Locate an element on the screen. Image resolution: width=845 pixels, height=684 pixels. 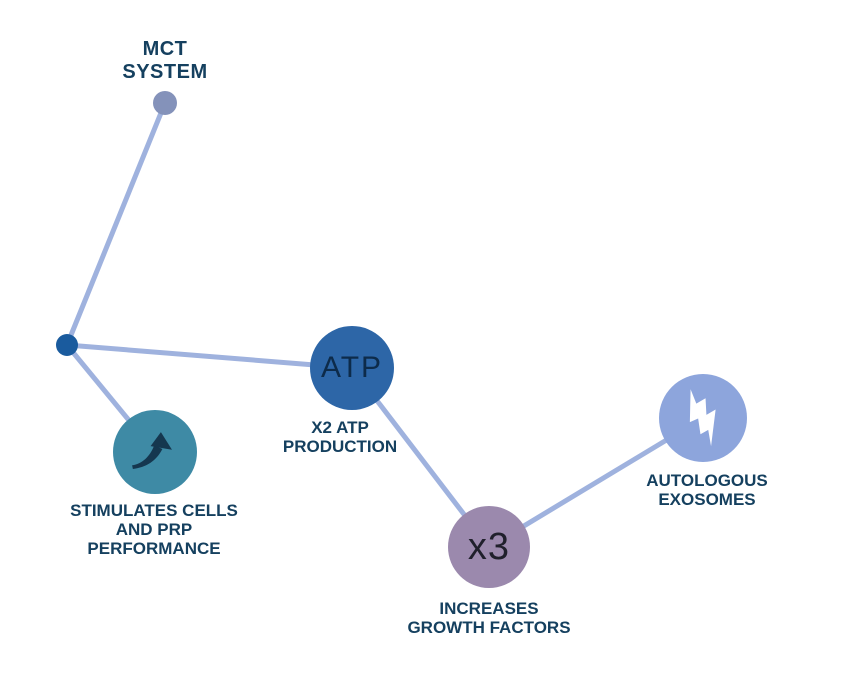
atp-production-label: X2 ATP PRODUCTION is located at coordinates (340, 437).